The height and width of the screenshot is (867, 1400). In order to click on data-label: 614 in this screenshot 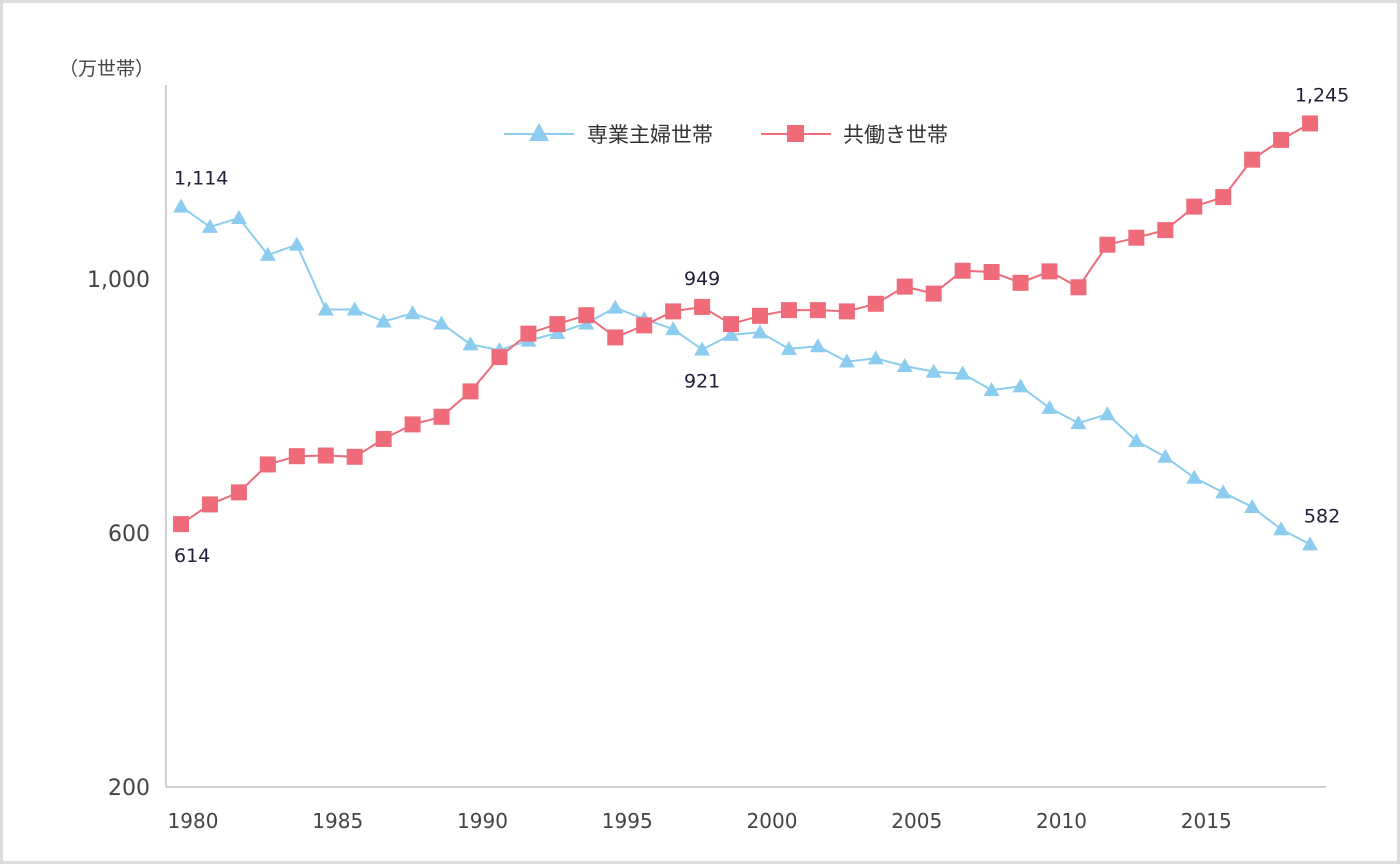, I will do `click(192, 556)`.